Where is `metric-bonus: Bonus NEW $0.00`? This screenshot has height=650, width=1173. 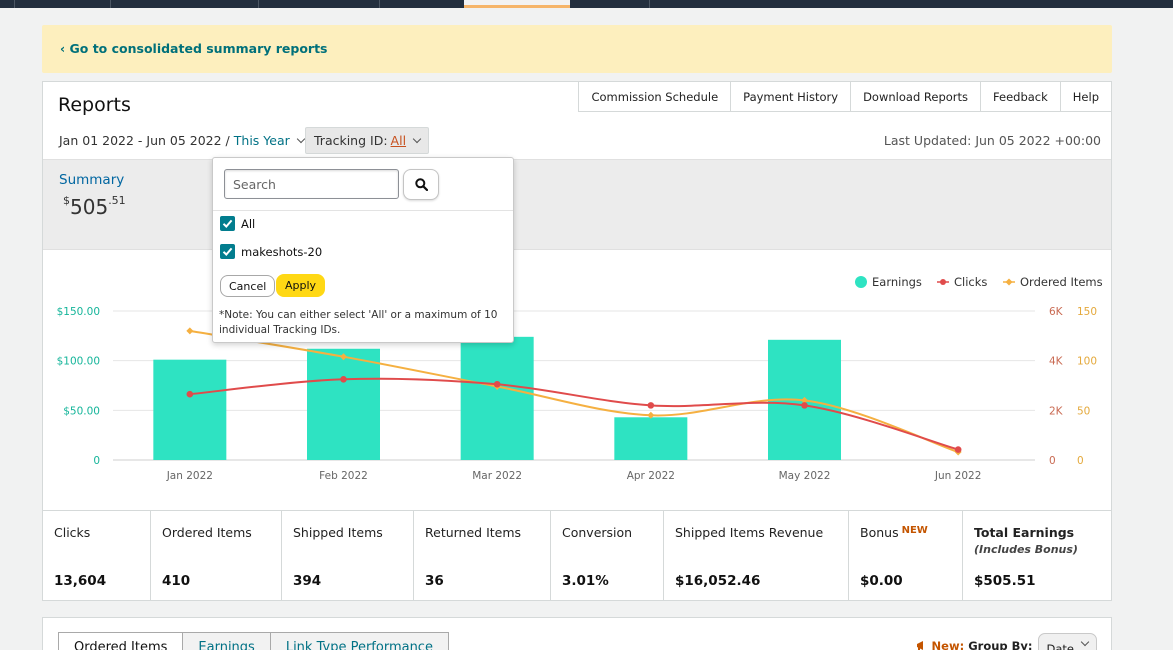
metric-bonus: Bonus NEW $0.00 is located at coordinates (906, 556).